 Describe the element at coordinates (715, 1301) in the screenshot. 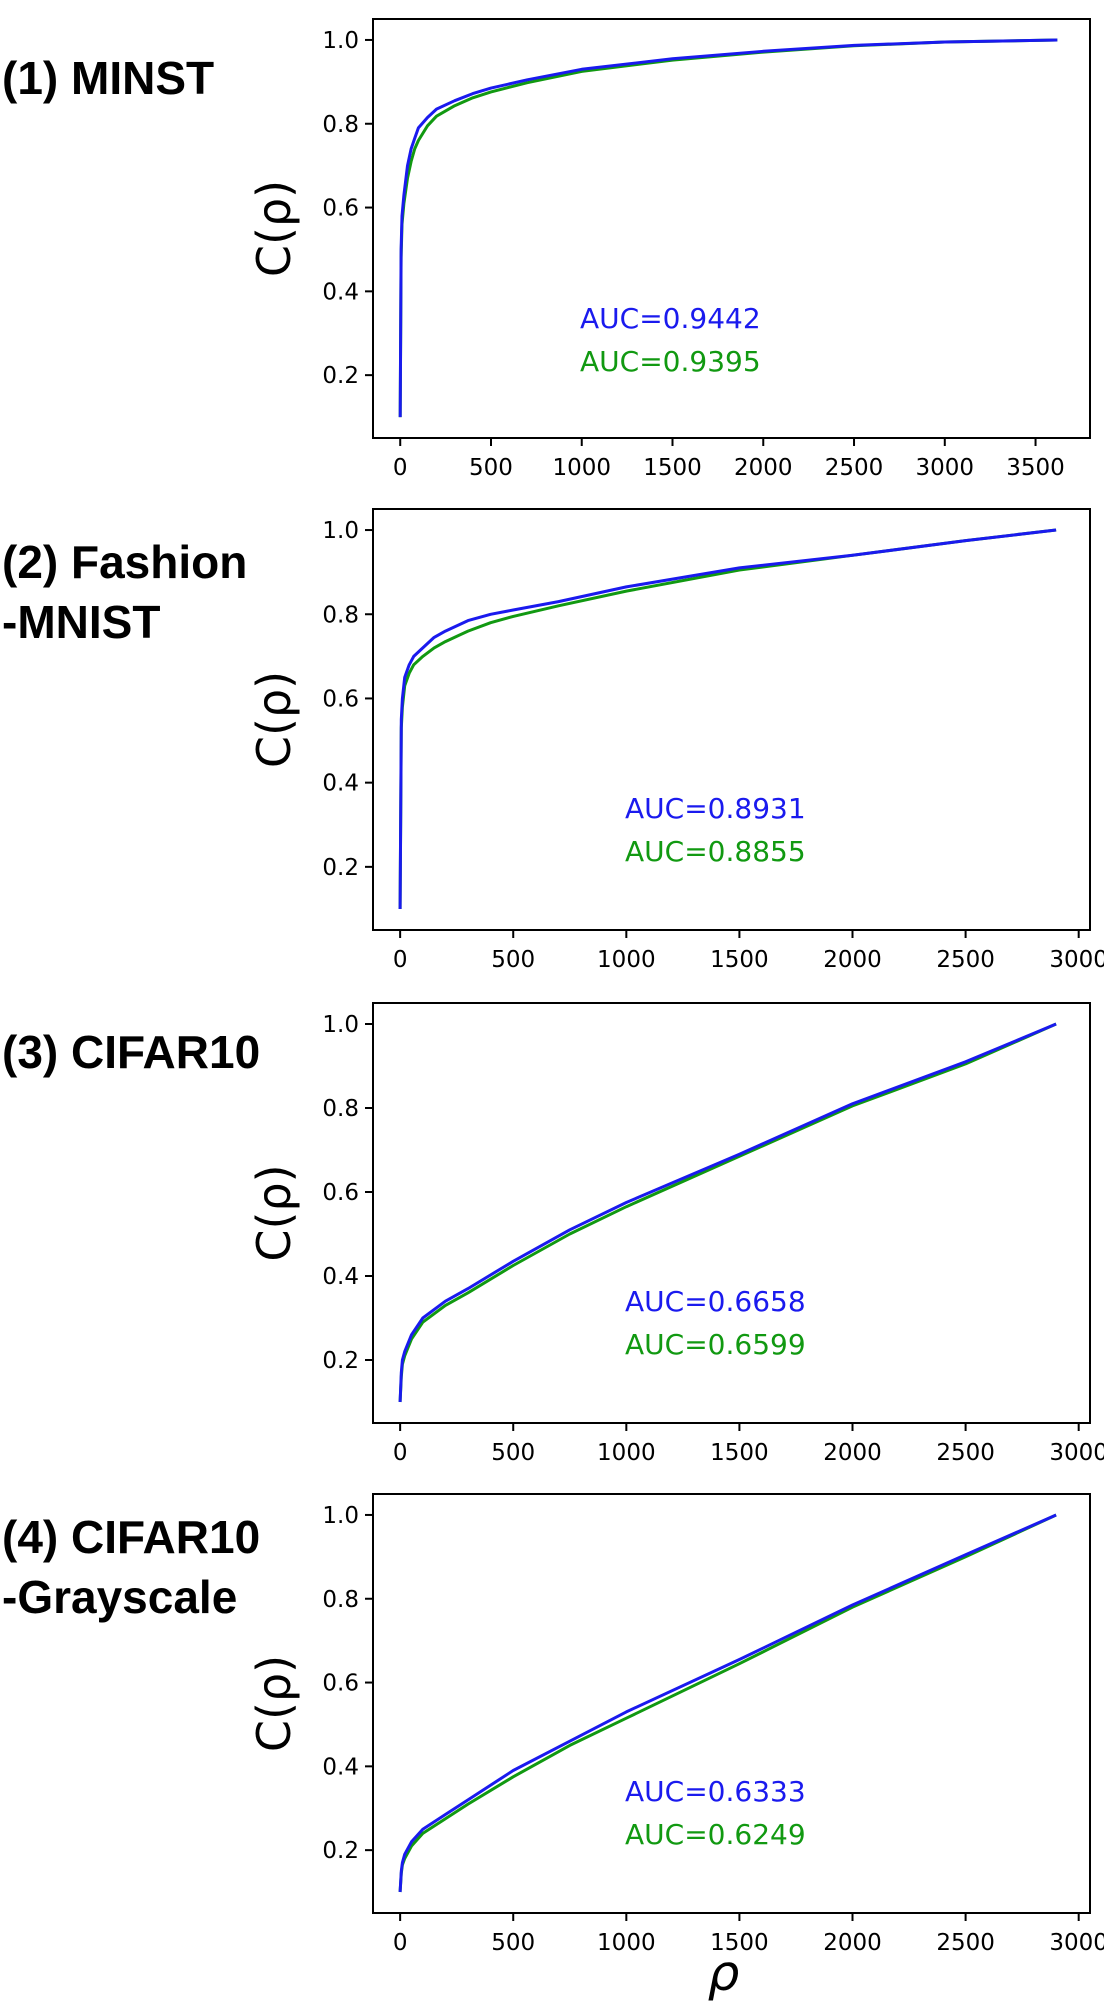

I see `auc-label-a: AUC=0.6658` at that location.